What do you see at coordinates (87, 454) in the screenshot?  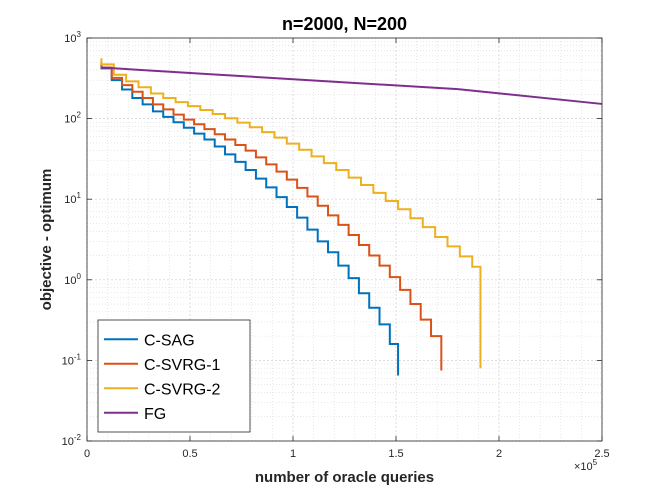 I see `x-tick-label: 0` at bounding box center [87, 454].